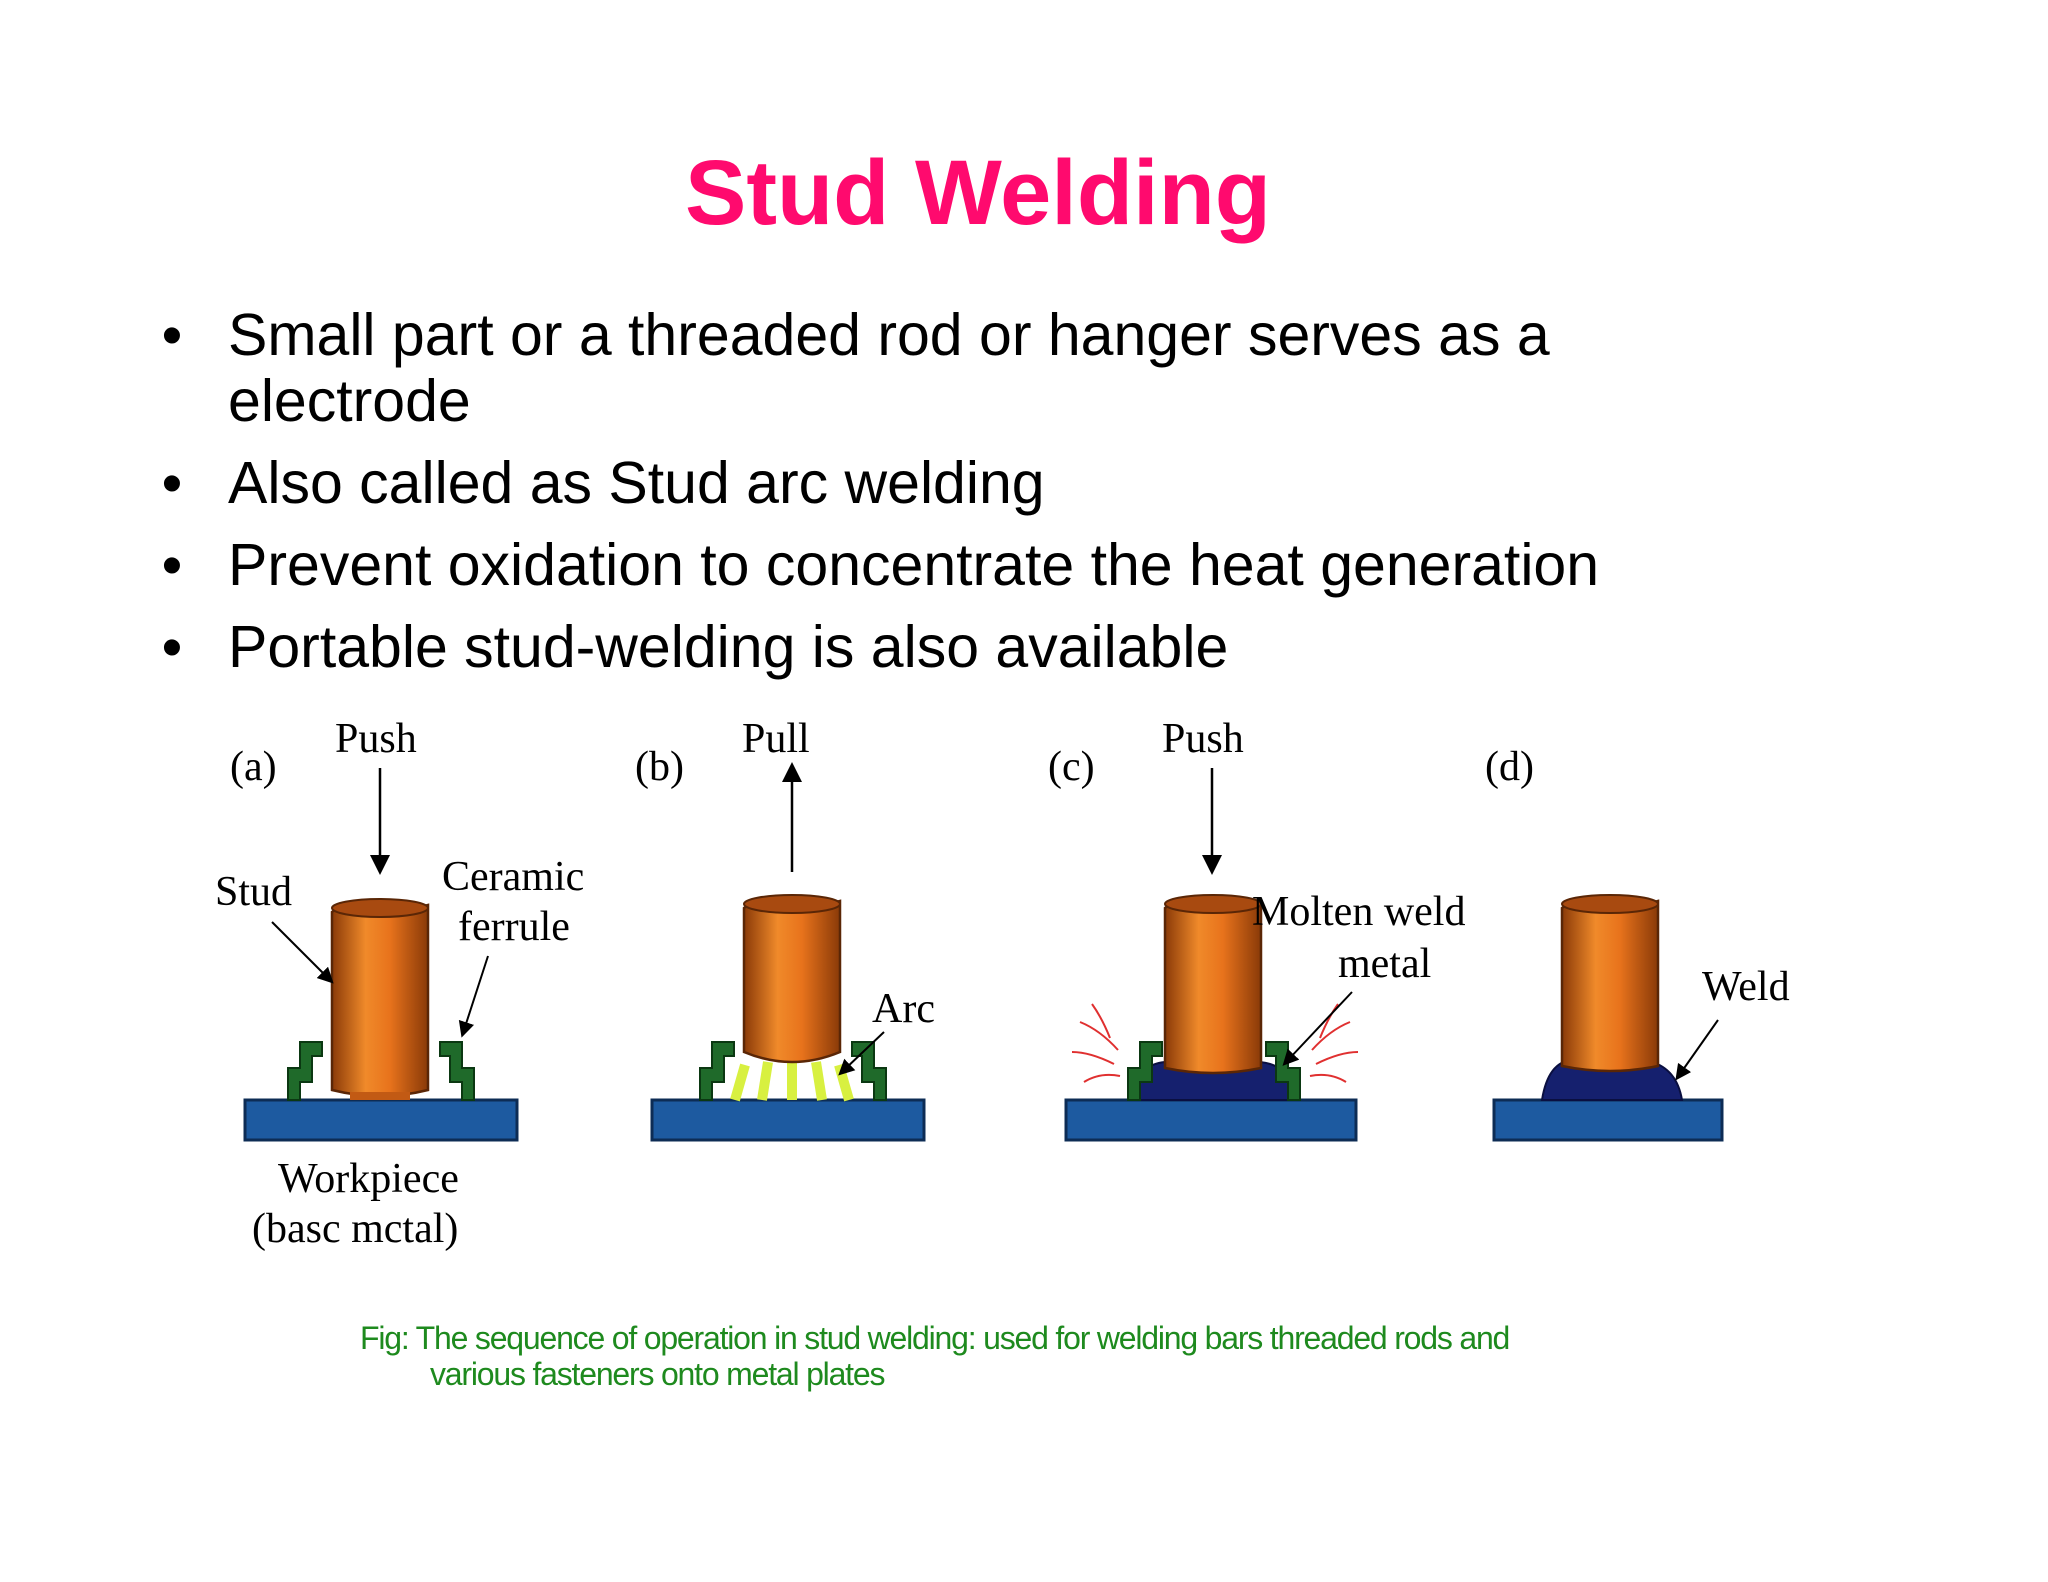  I want to click on molten-weld-label: Molten weld, so click(1358, 912).